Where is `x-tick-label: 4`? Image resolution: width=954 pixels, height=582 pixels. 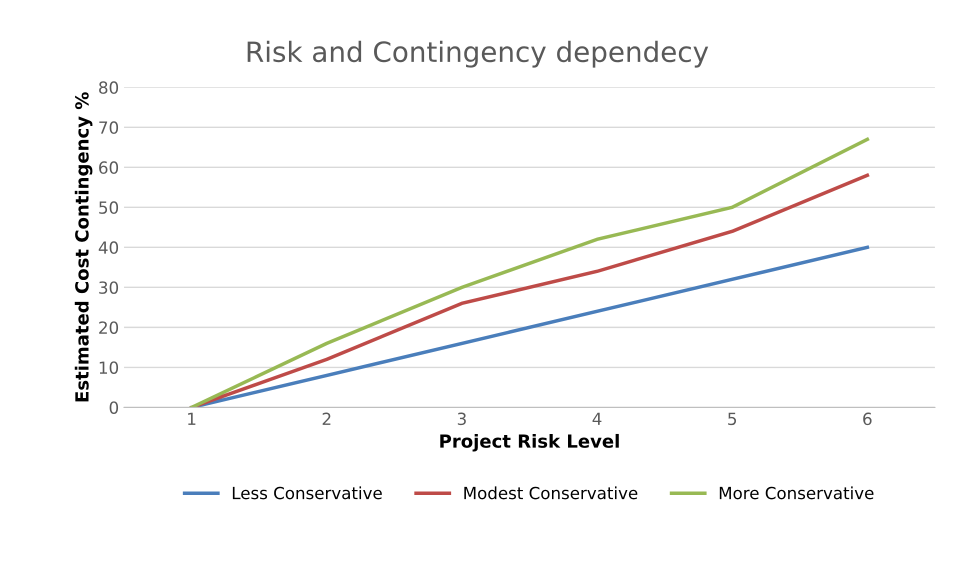
x-tick-label: 4 is located at coordinates (597, 418).